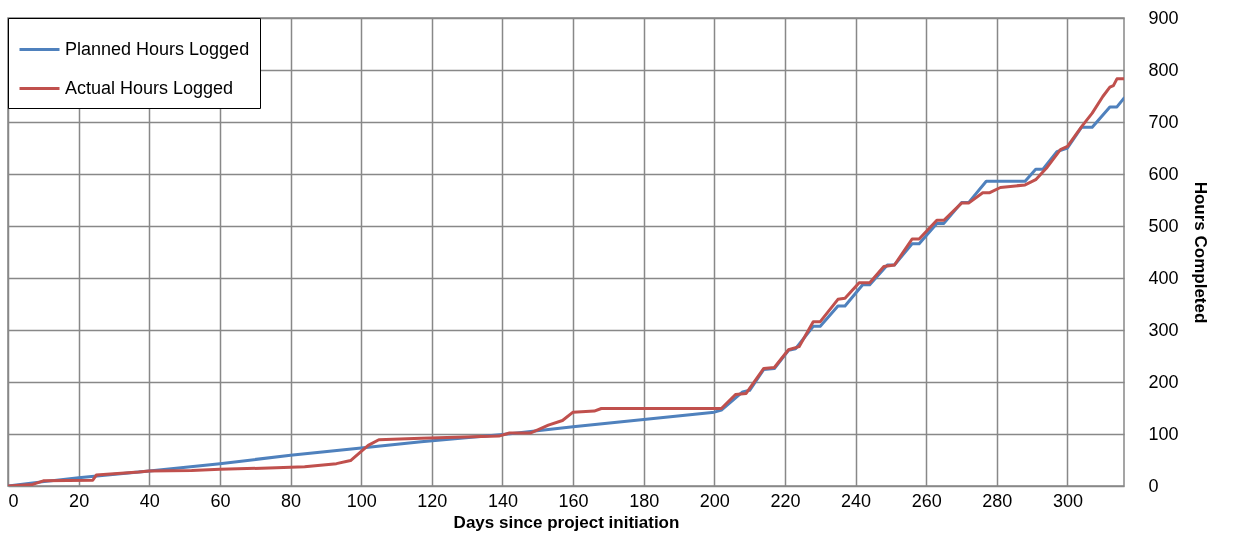  Describe the element at coordinates (1163, 277) in the screenshot. I see `y-tick-label: 400` at that location.